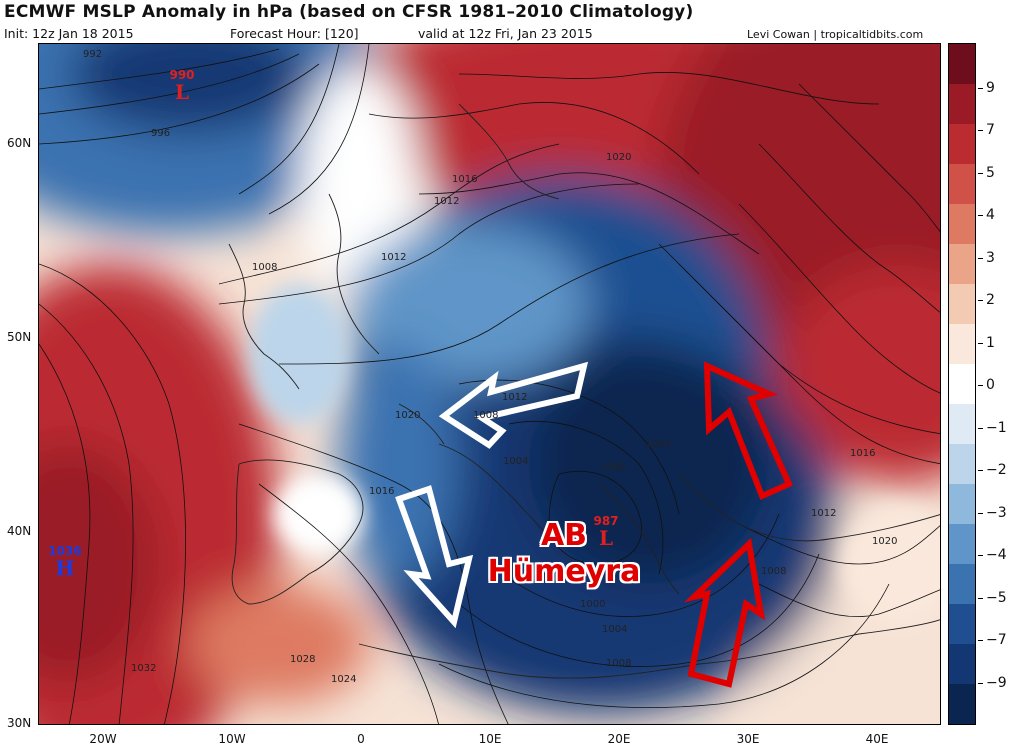 Image resolution: width=1024 pixels, height=753 pixels. What do you see at coordinates (19, 723) in the screenshot?
I see `lat-label-30n: 30N` at bounding box center [19, 723].